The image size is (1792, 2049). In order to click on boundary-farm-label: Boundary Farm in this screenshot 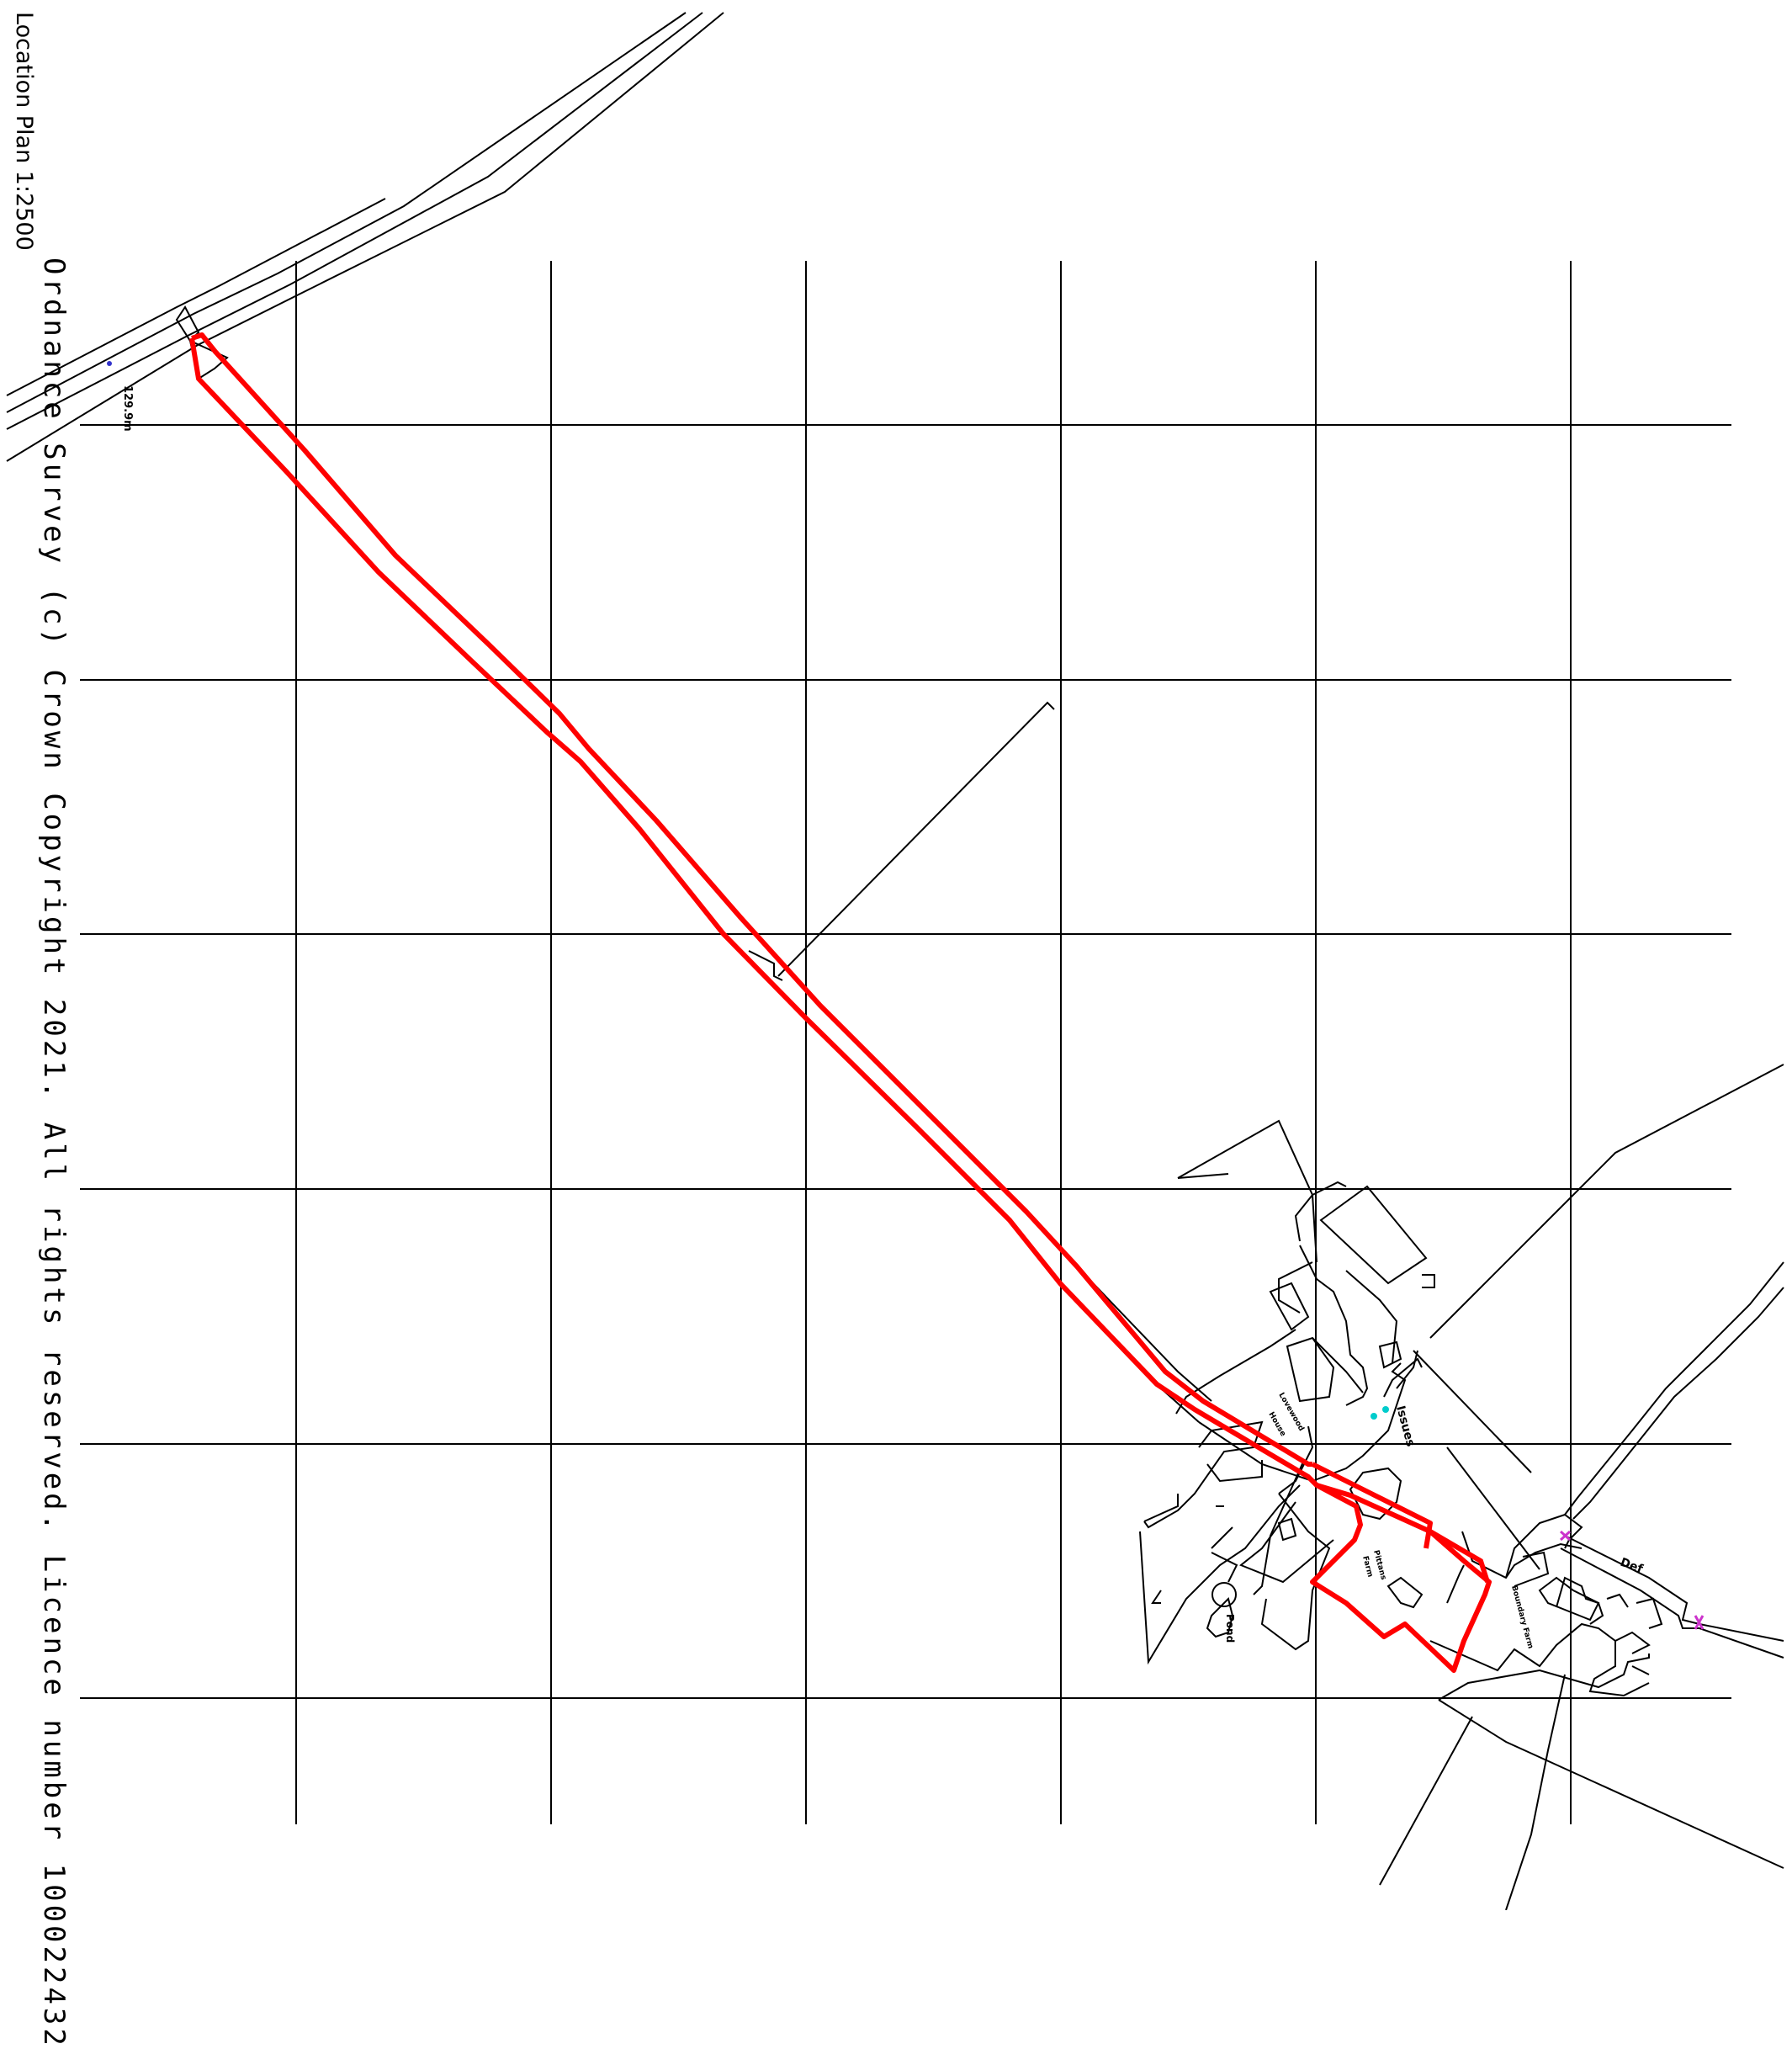, I will do `click(1522, 1617)`.